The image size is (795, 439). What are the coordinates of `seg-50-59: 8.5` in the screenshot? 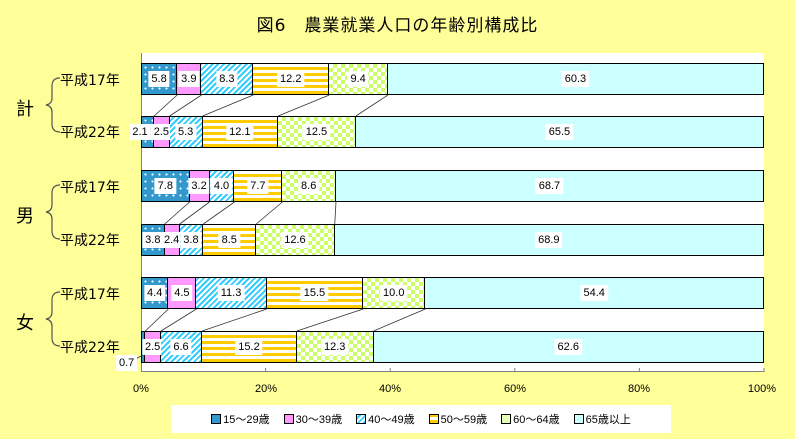 It's located at (230, 240).